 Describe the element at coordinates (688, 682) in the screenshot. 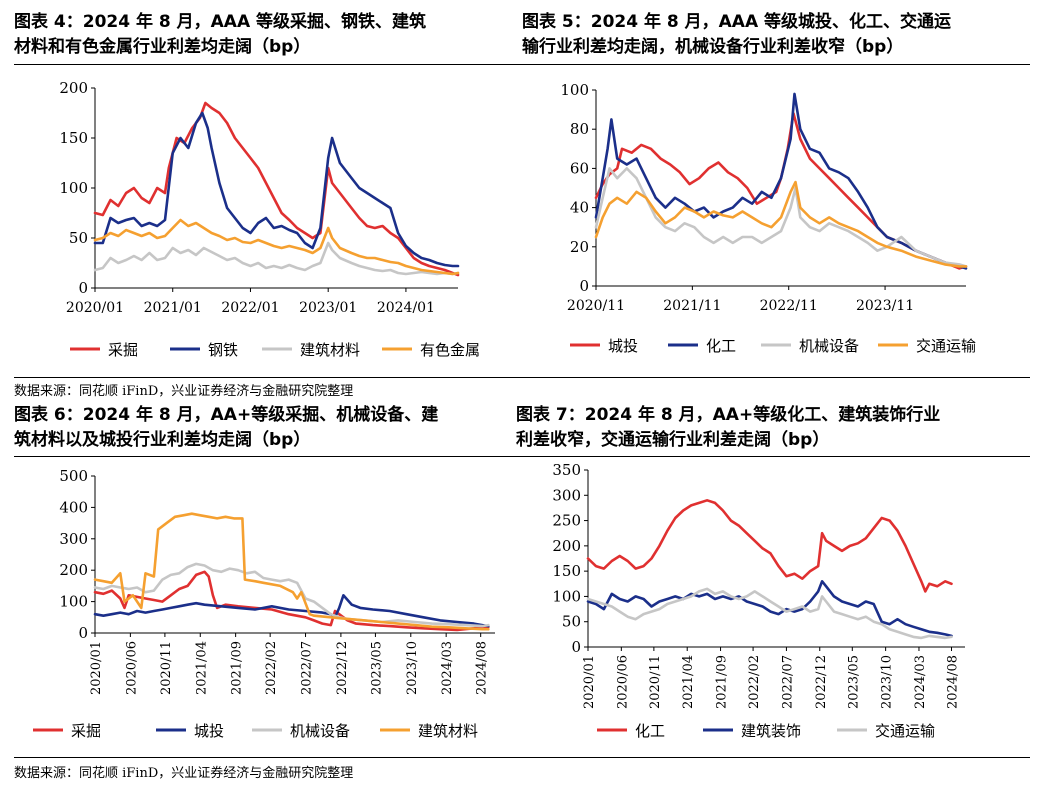

I see `c7-x-tick-label: 2021/04` at that location.